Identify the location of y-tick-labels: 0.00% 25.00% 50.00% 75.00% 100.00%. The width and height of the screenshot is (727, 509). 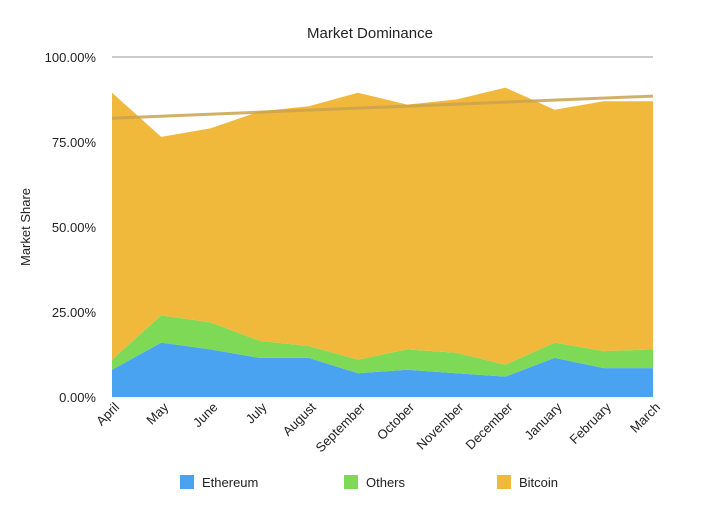
(71, 227).